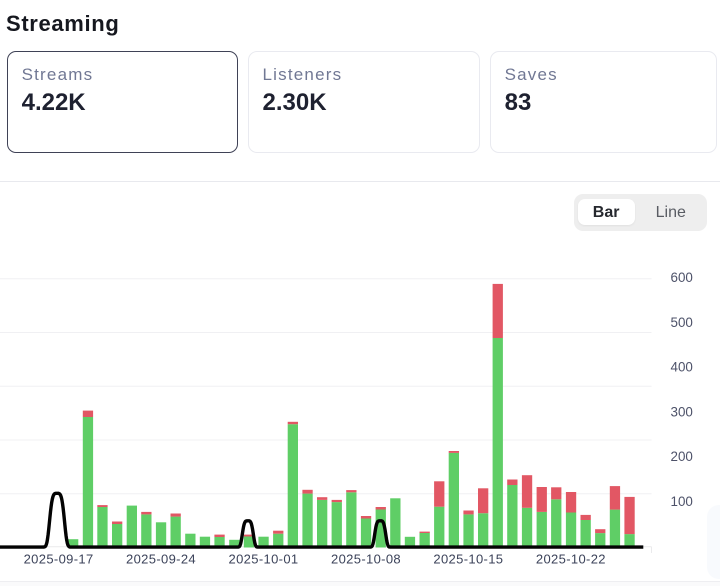 This screenshot has width=720, height=586. Describe the element at coordinates (682, 277) in the screenshot. I see `svg-text: 600` at that location.